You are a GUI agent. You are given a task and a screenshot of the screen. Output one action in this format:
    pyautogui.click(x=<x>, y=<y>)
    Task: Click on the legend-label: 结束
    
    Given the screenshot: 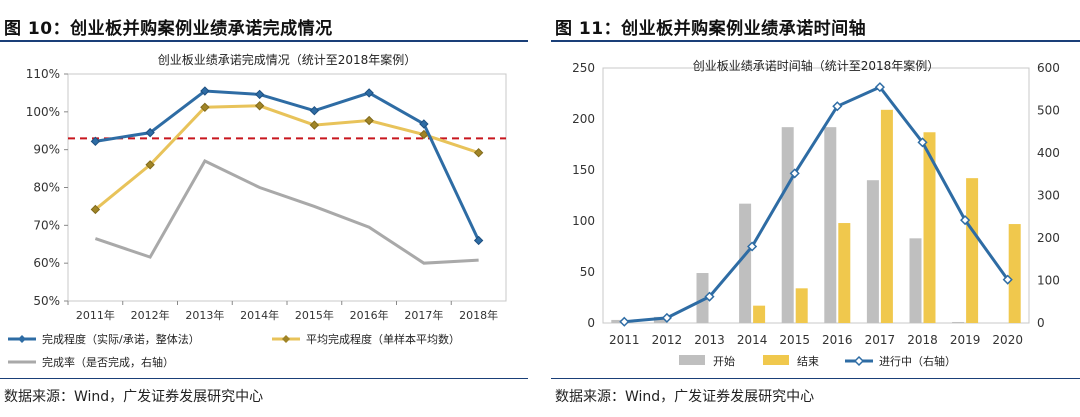 What is the action you would take?
    pyautogui.click(x=808, y=361)
    